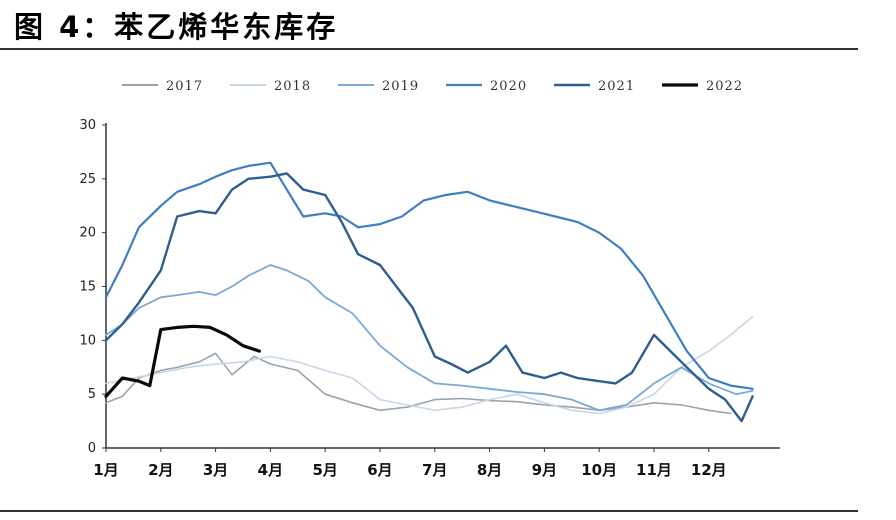 This screenshot has width=896, height=520. What do you see at coordinates (87, 125) in the screenshot?
I see `y-tick-label: 30` at bounding box center [87, 125].